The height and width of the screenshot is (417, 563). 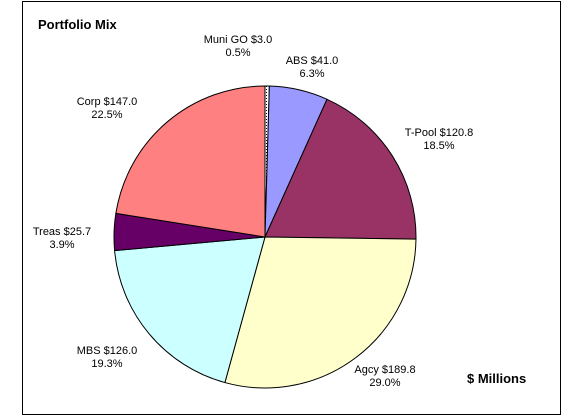 I want to click on slice-value-label: Muni GO $3.0, so click(x=238, y=40).